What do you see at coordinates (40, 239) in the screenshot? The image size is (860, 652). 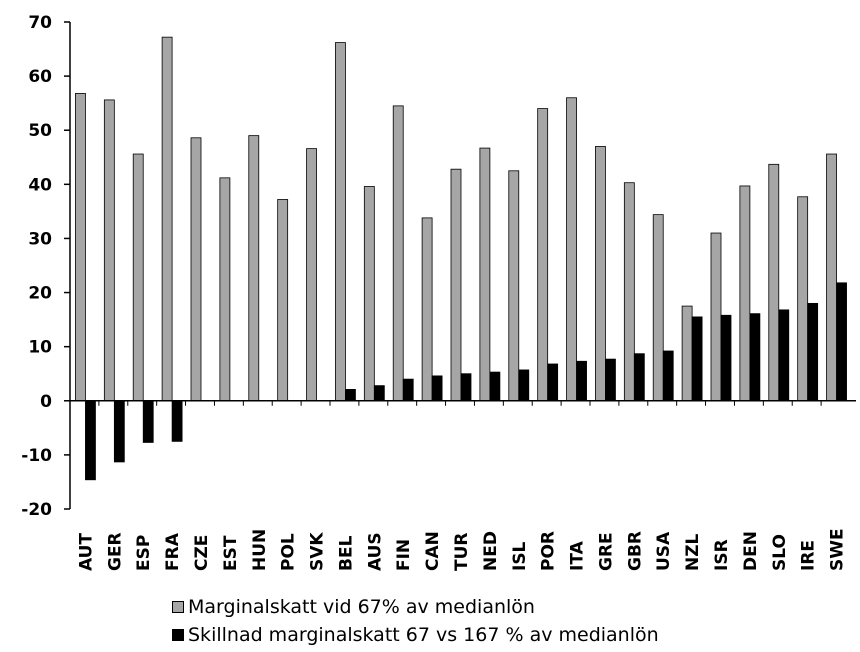 I see `y-tick-label-30: 30` at bounding box center [40, 239].